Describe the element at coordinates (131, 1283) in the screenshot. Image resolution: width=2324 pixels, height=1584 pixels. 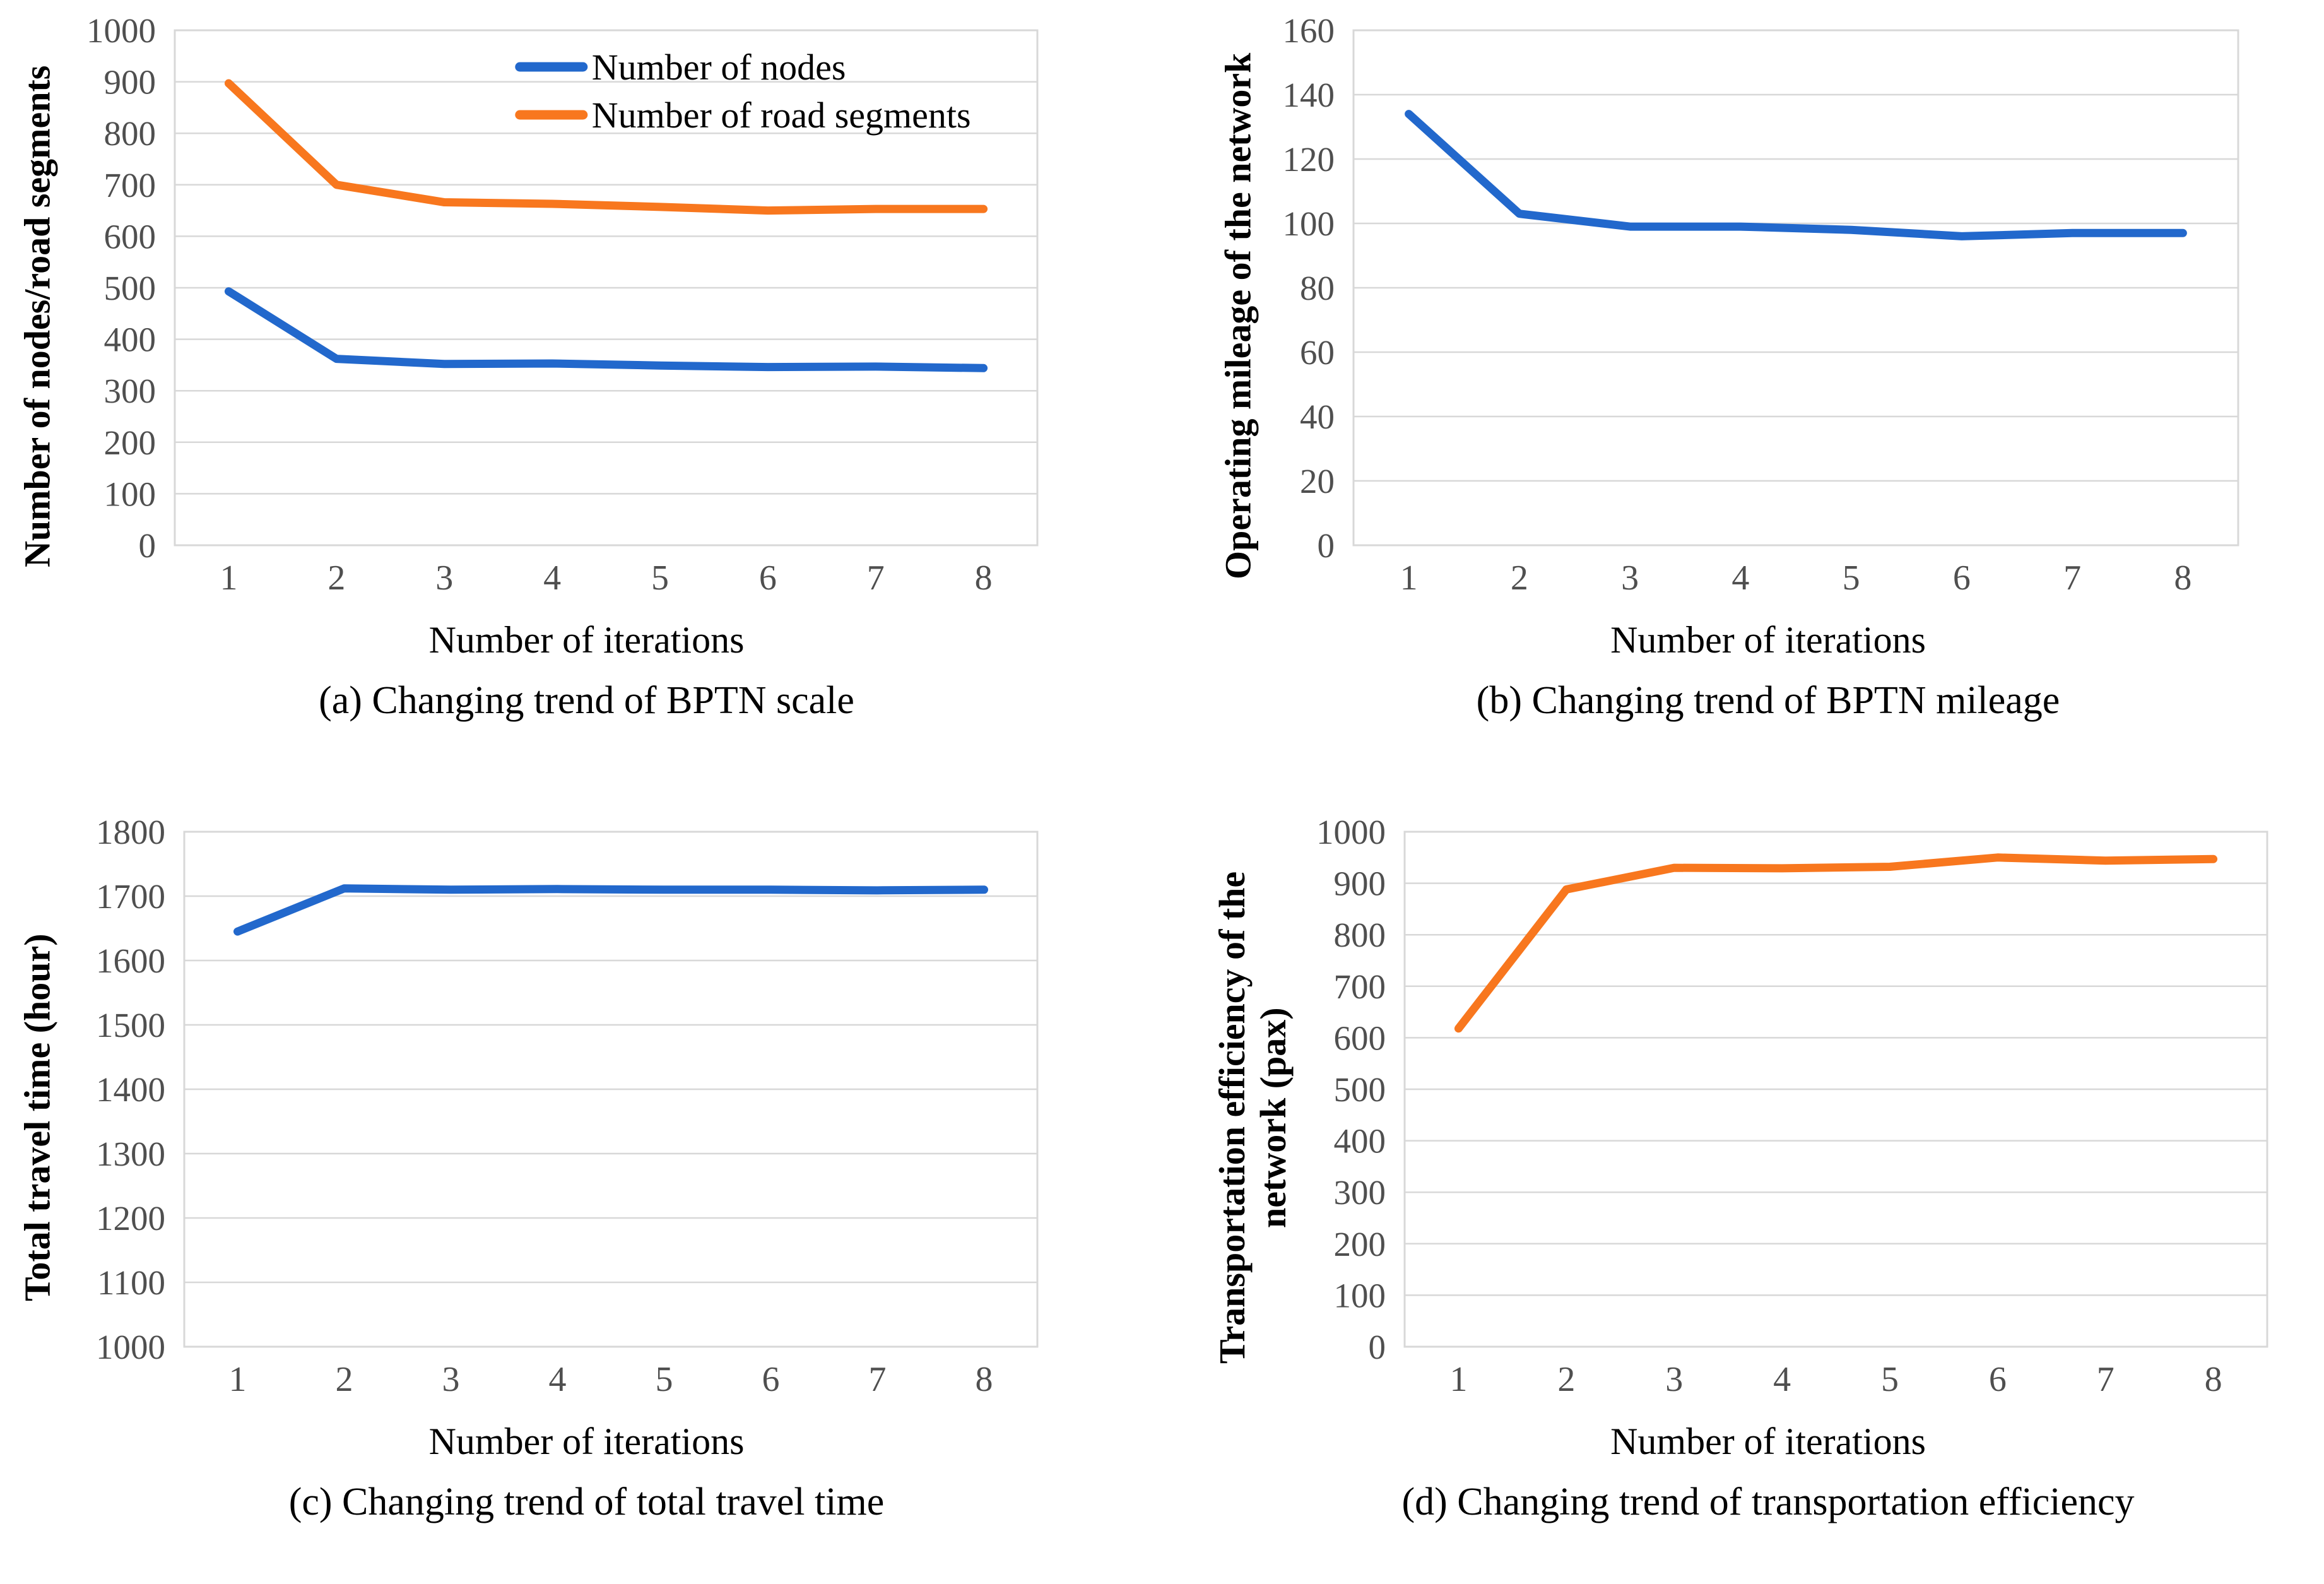
I see `y-tick-label: 1100` at that location.